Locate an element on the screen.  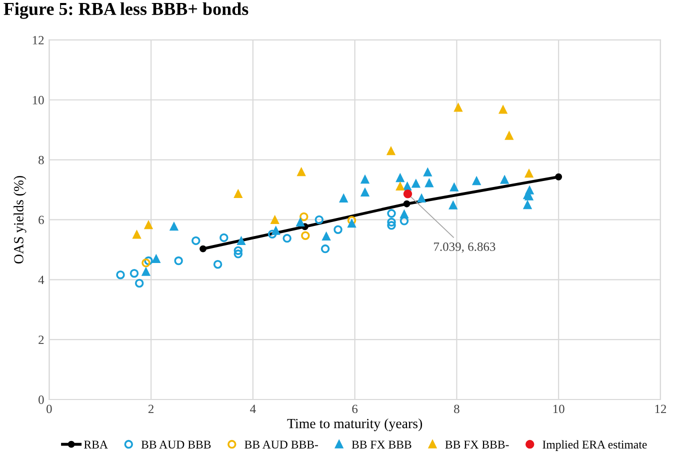
y-tick-label: 12 is located at coordinates (38, 40).